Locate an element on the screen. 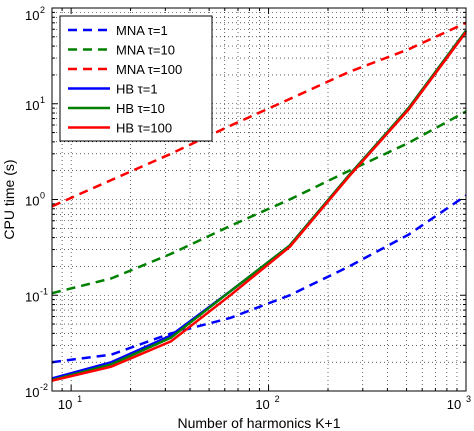  x-tick-label: 10 2 is located at coordinates (267, 403).